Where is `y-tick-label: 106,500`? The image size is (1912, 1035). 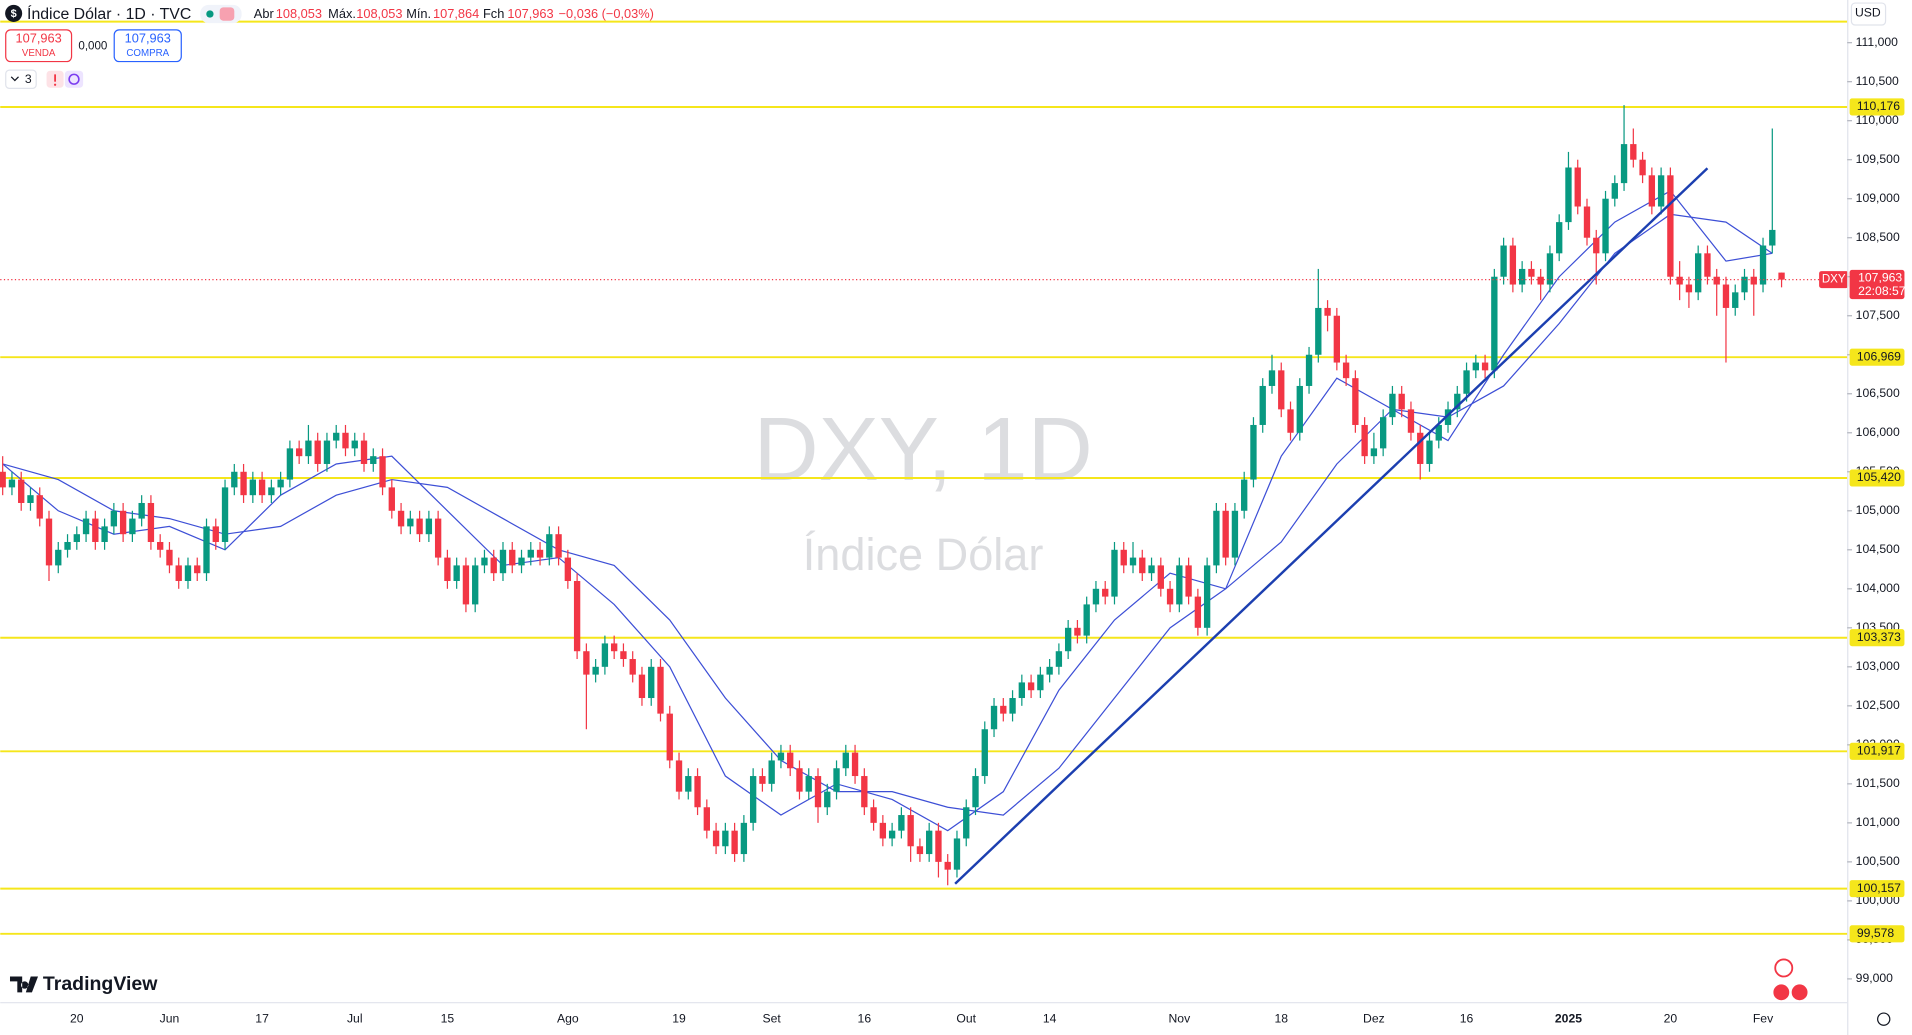 y-tick-label: 106,500 is located at coordinates (1878, 393).